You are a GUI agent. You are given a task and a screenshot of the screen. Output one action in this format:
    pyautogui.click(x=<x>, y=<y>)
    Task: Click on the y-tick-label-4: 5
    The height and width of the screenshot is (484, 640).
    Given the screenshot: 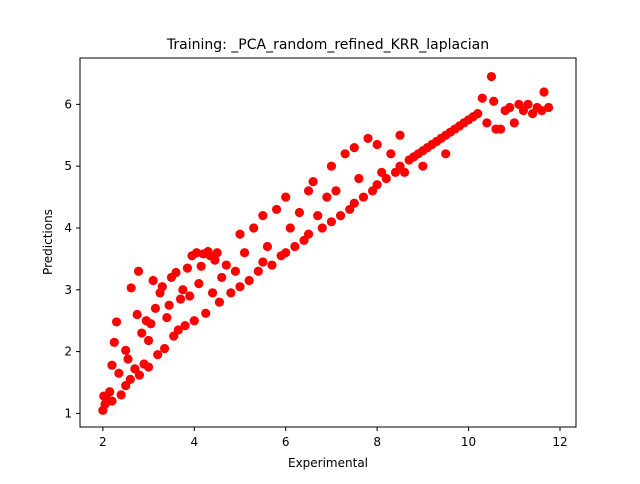 What is the action you would take?
    pyautogui.click(x=68, y=166)
    